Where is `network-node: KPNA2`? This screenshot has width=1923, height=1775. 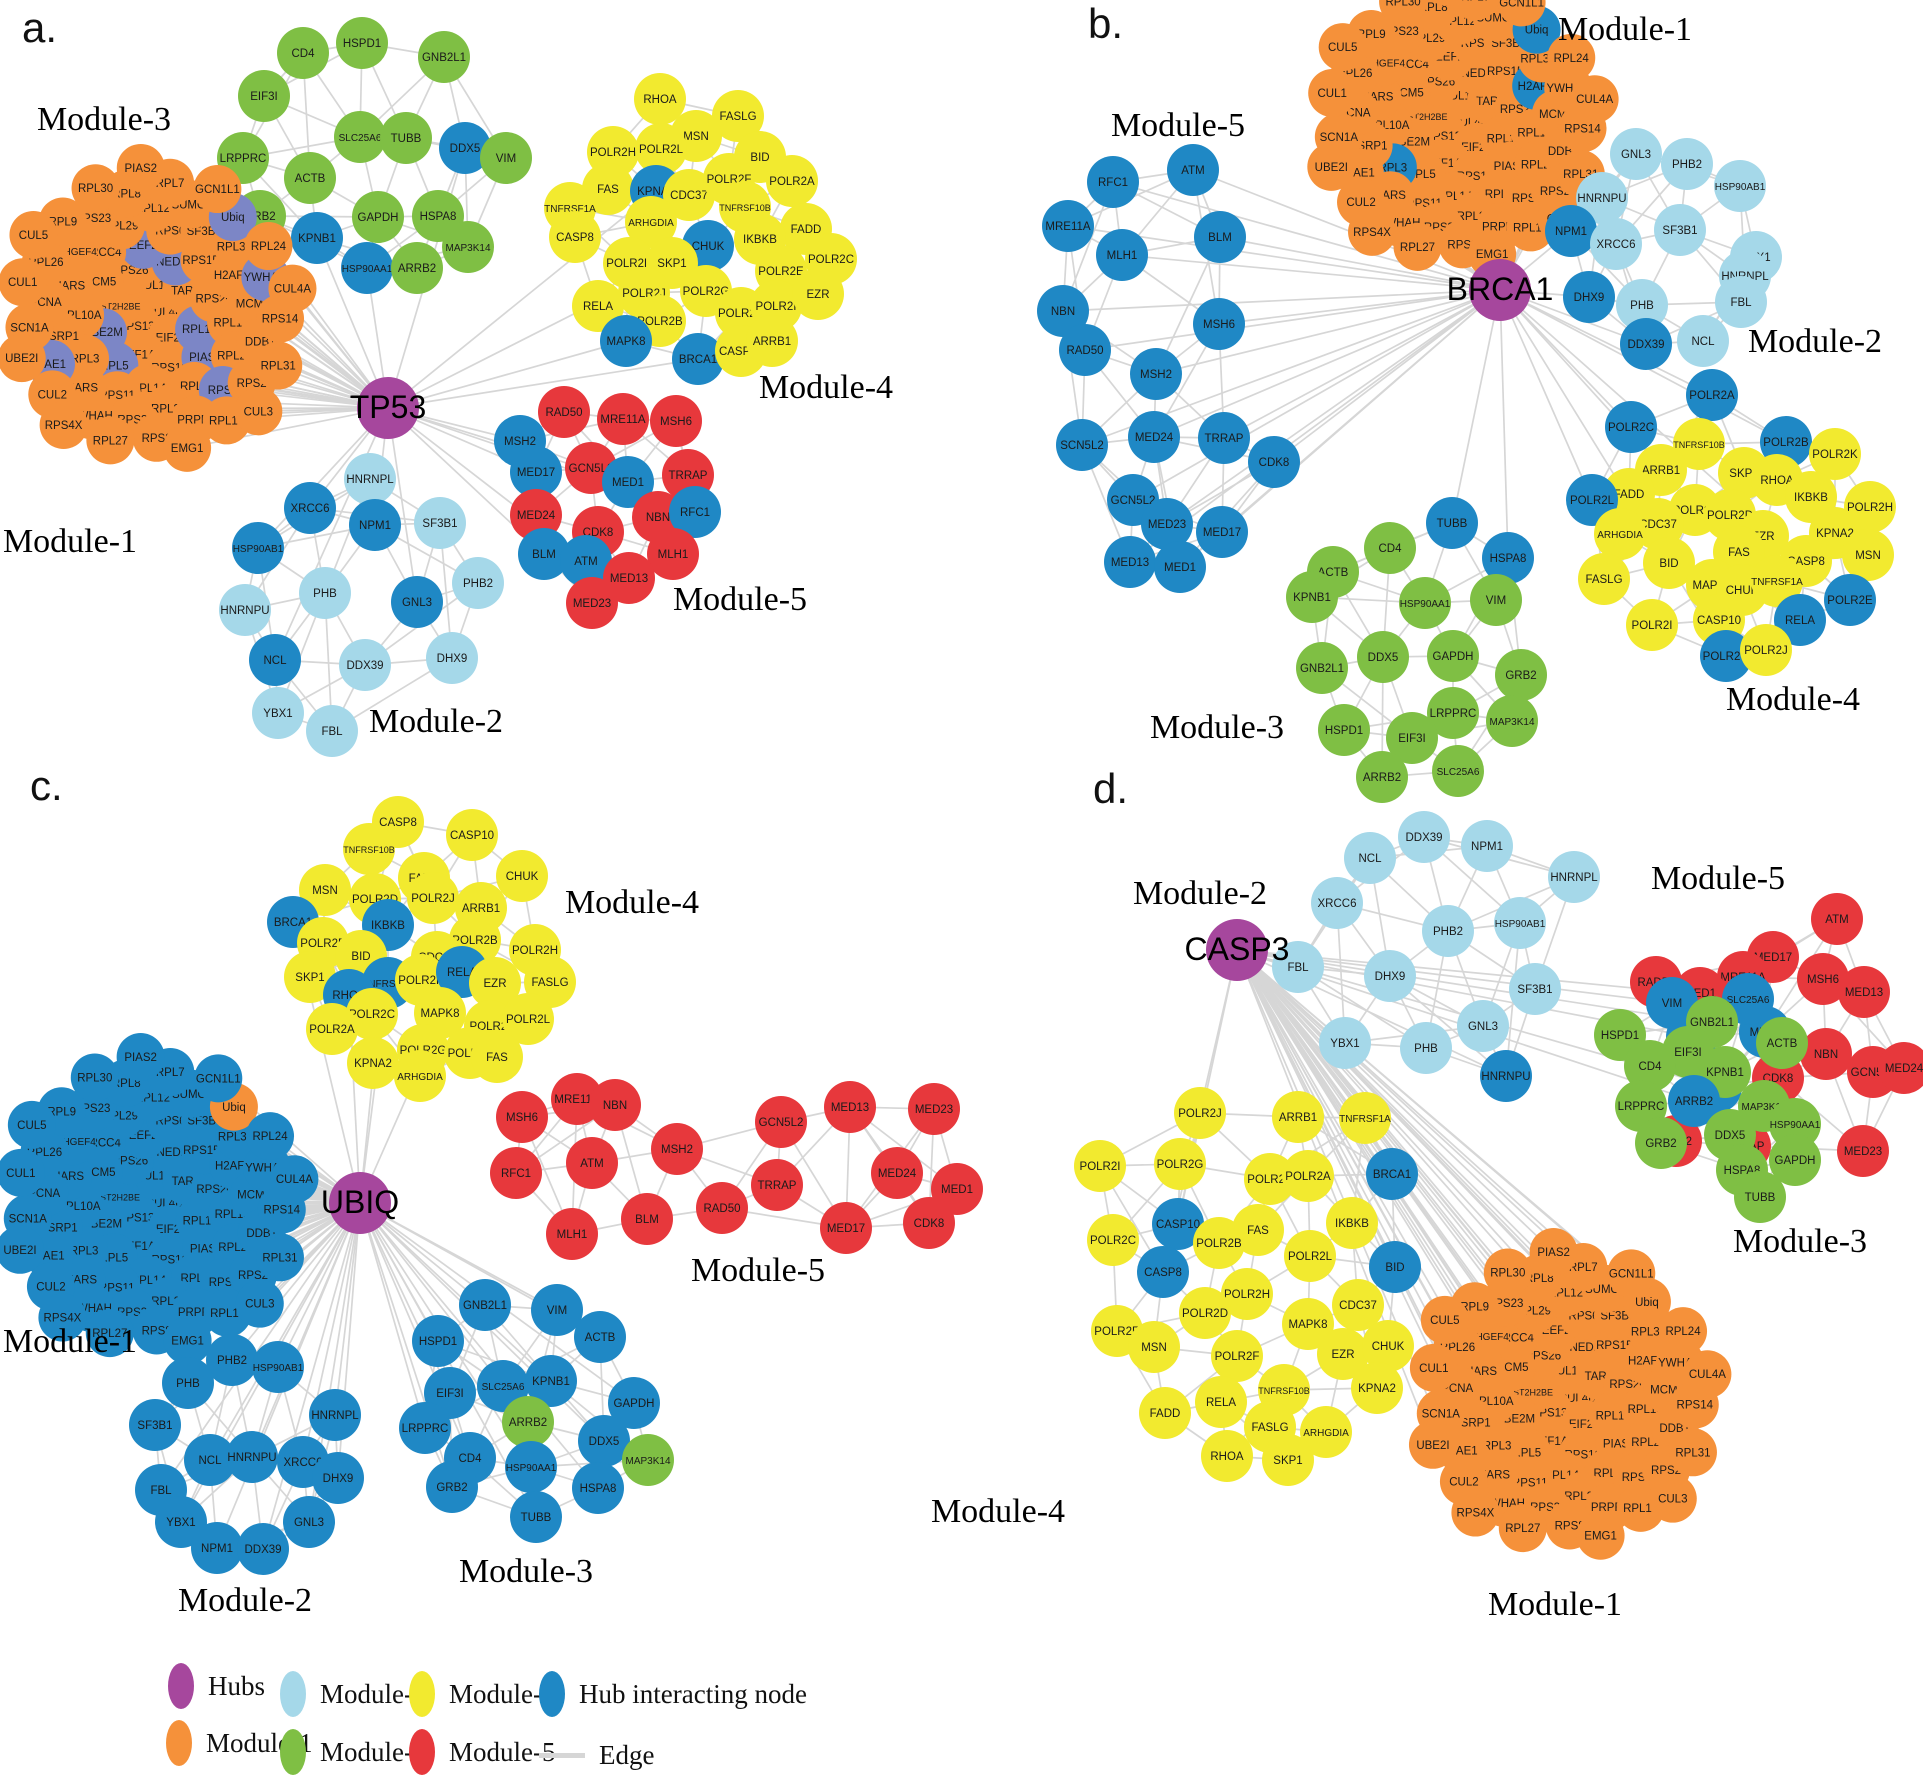 network-node: KPNA2 is located at coordinates (1377, 1388).